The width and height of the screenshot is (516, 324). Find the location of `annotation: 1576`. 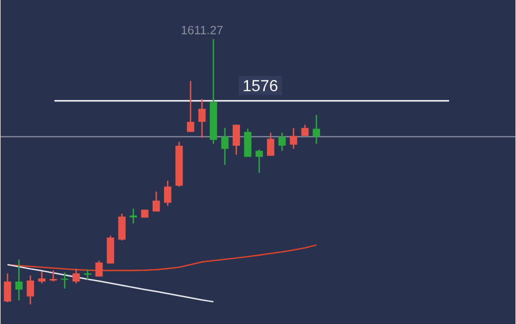

annotation: 1576 is located at coordinates (261, 86).